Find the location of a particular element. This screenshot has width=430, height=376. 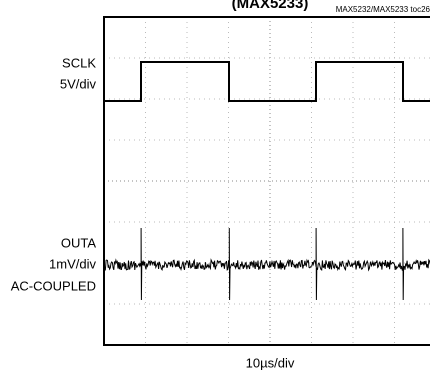

ch2-label: OUTA is located at coordinates (78, 242).